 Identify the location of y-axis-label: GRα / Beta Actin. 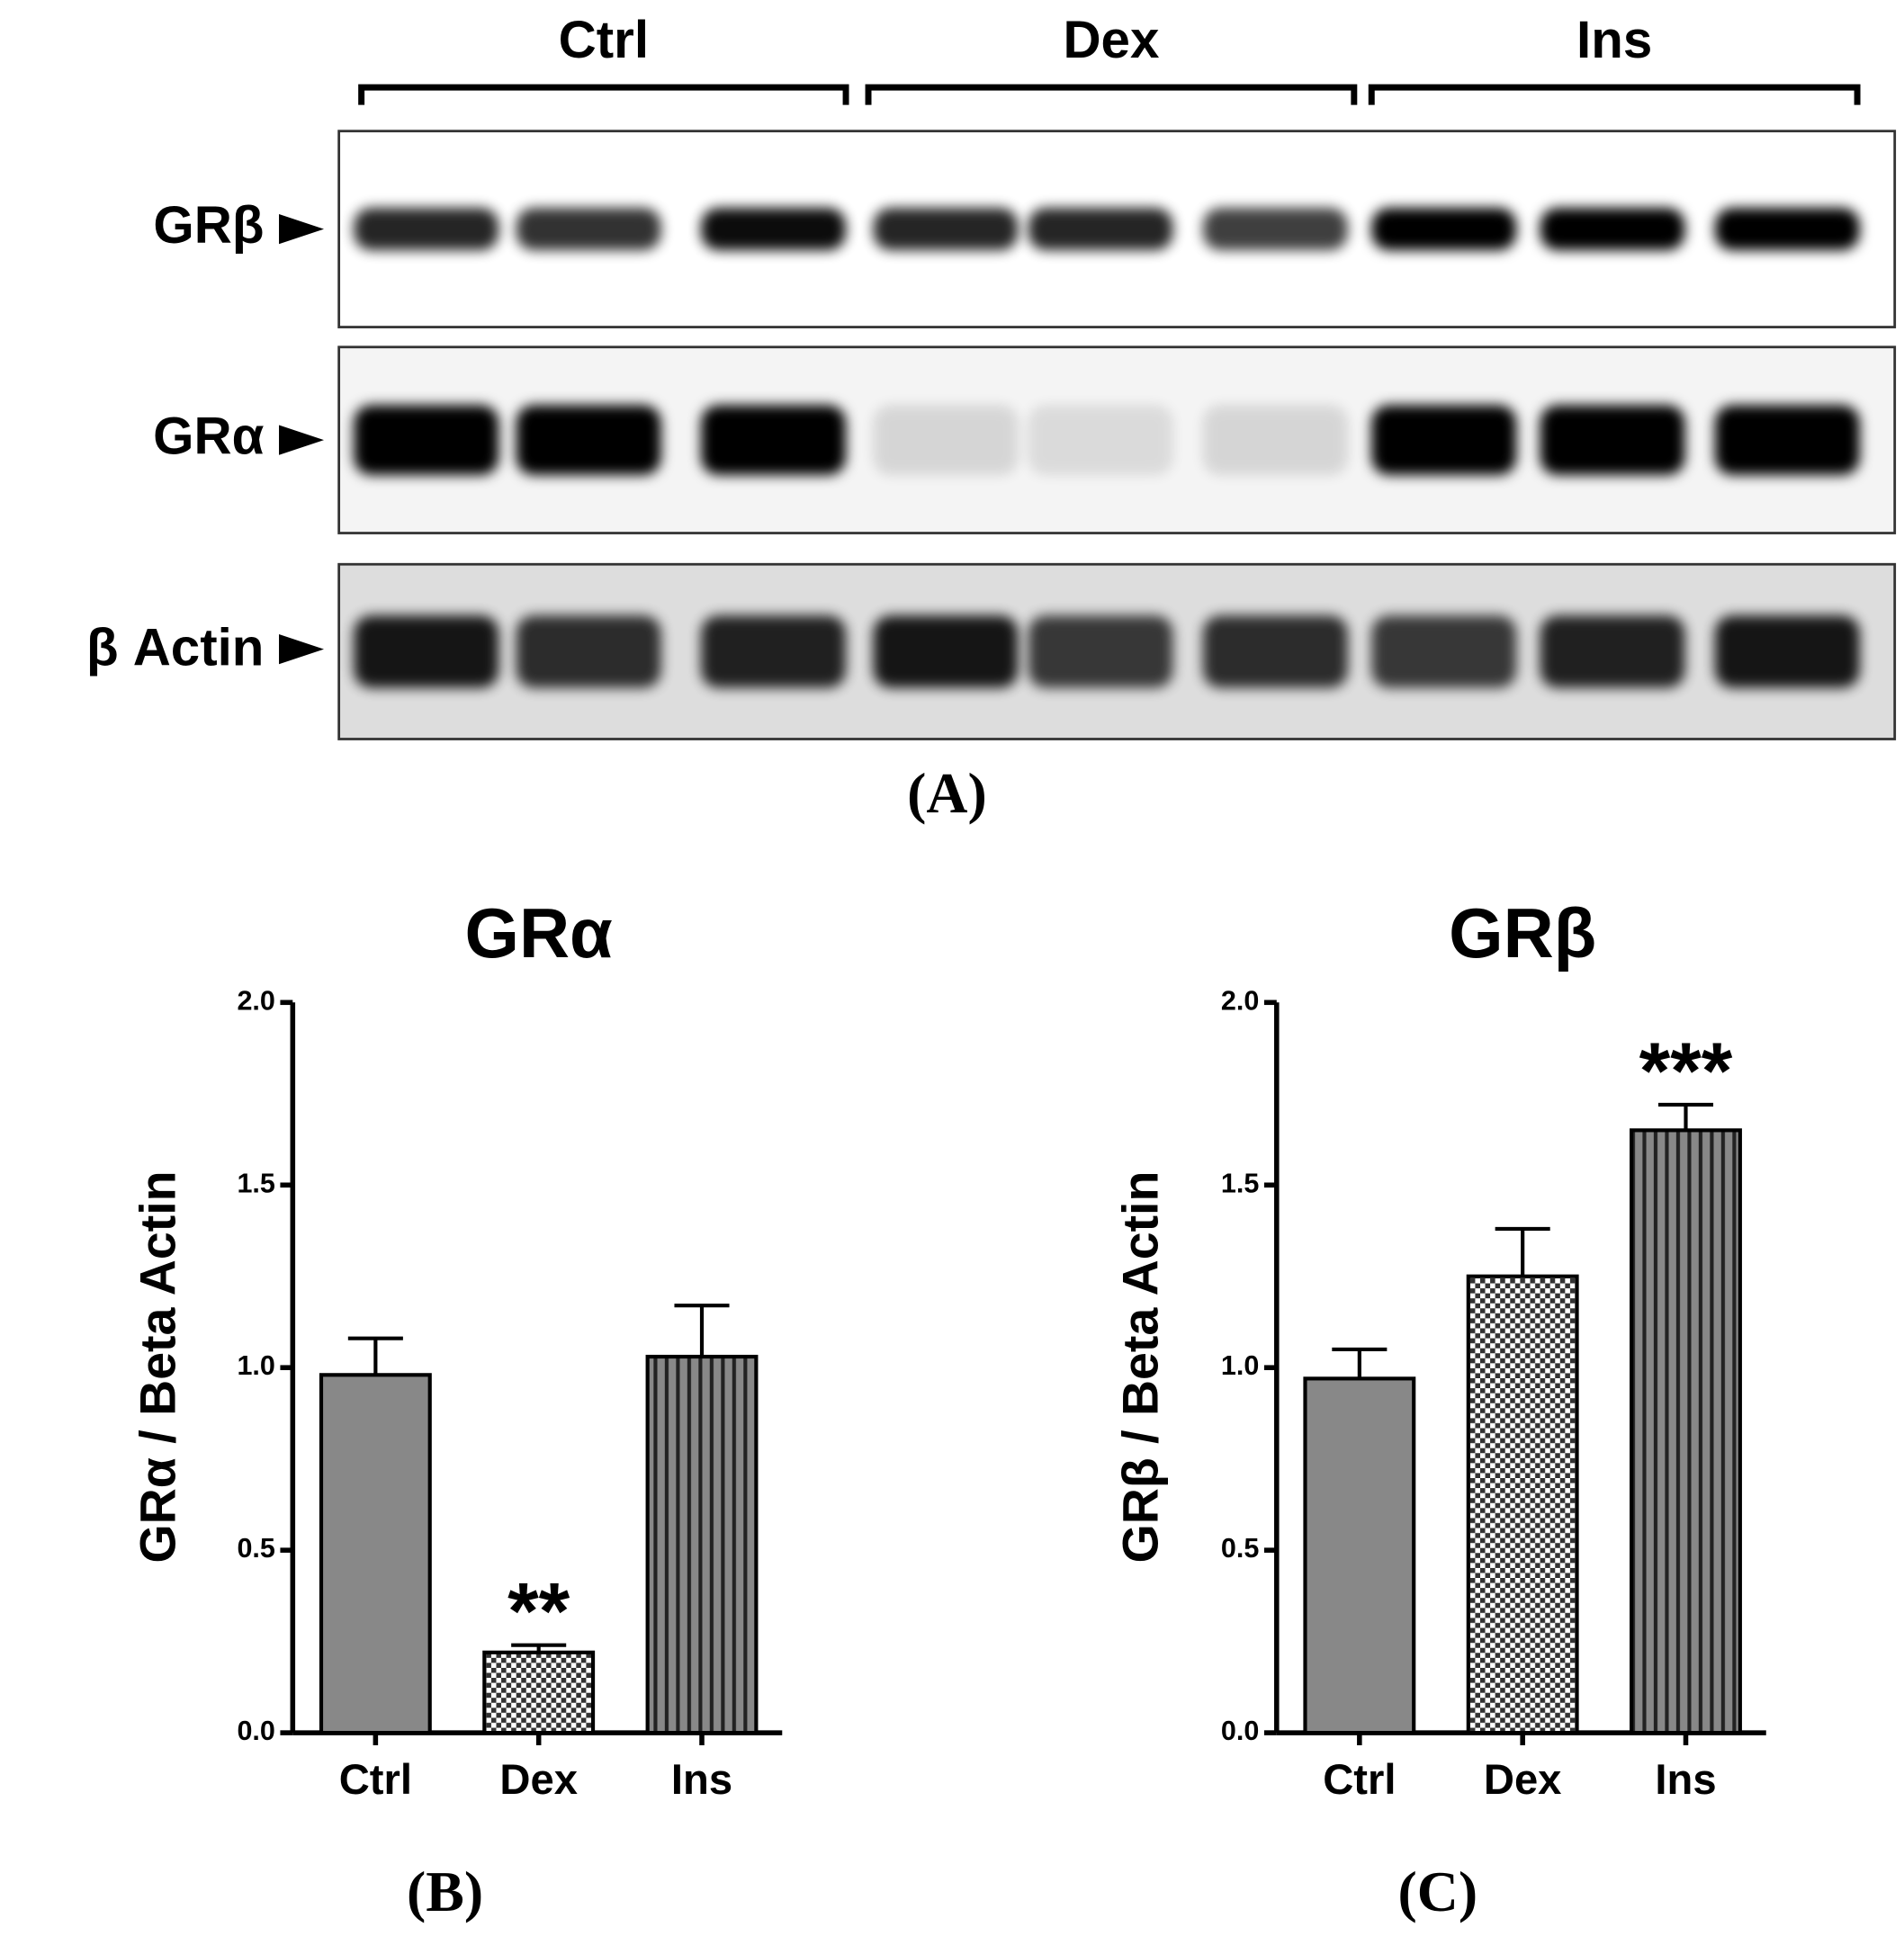
(157, 1366).